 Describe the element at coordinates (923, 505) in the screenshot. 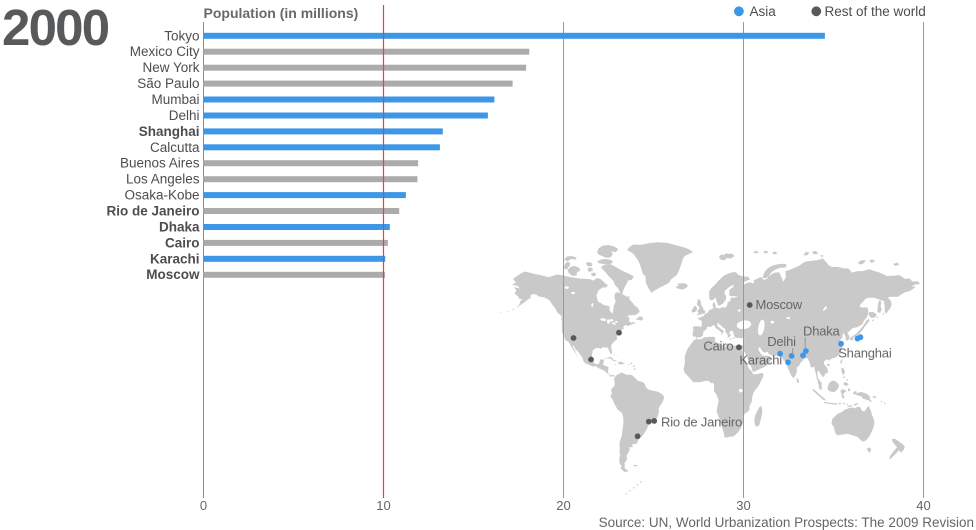

I see `svg-text: 40` at that location.